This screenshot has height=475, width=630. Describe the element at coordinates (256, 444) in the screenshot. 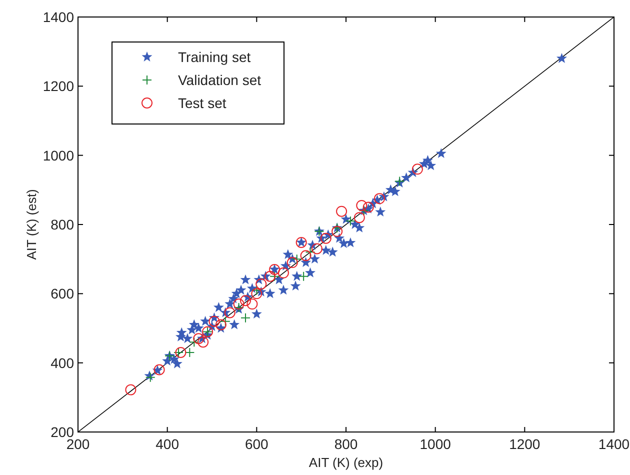

I see `x-tick-label: 600` at that location.